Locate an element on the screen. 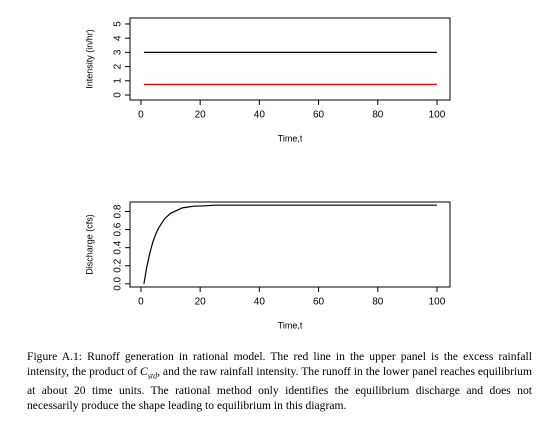 This screenshot has width=556, height=423. y-tick-label: 3 is located at coordinates (118, 52).